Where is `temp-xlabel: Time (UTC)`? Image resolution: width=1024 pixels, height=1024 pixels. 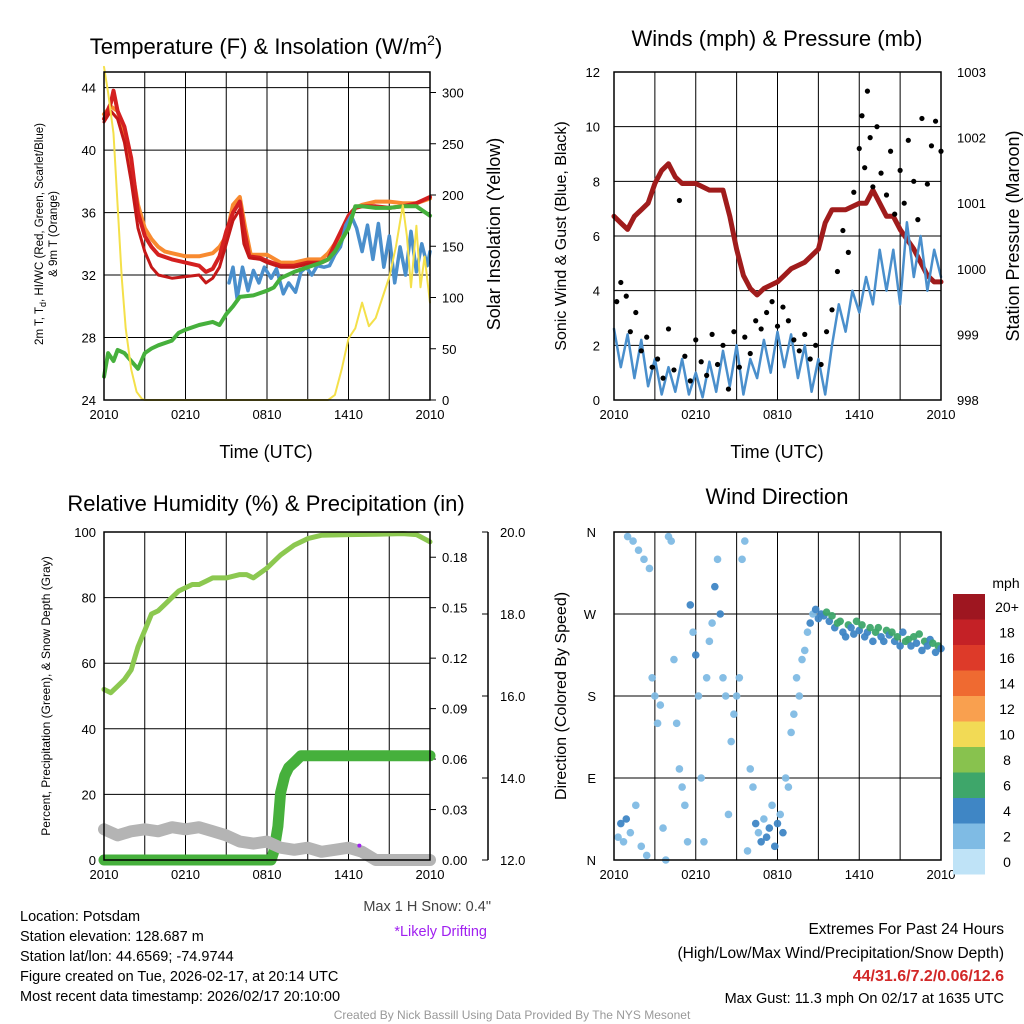 temp-xlabel: Time (UTC) is located at coordinates (265, 452).